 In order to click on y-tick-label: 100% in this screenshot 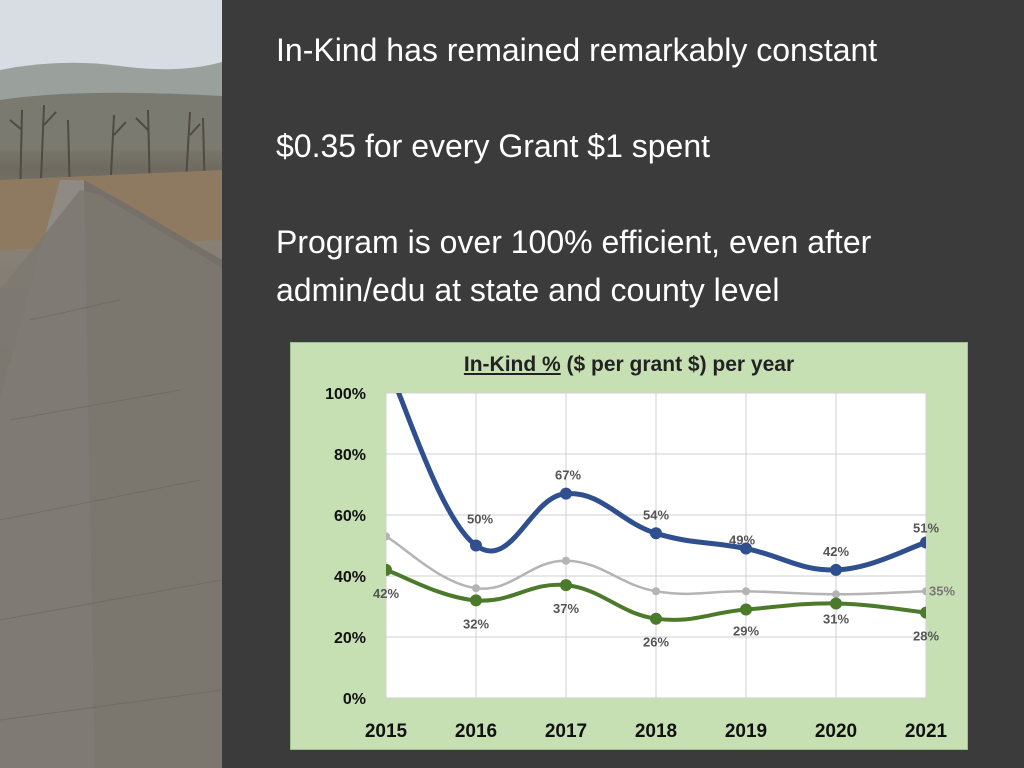, I will do `click(345, 394)`.